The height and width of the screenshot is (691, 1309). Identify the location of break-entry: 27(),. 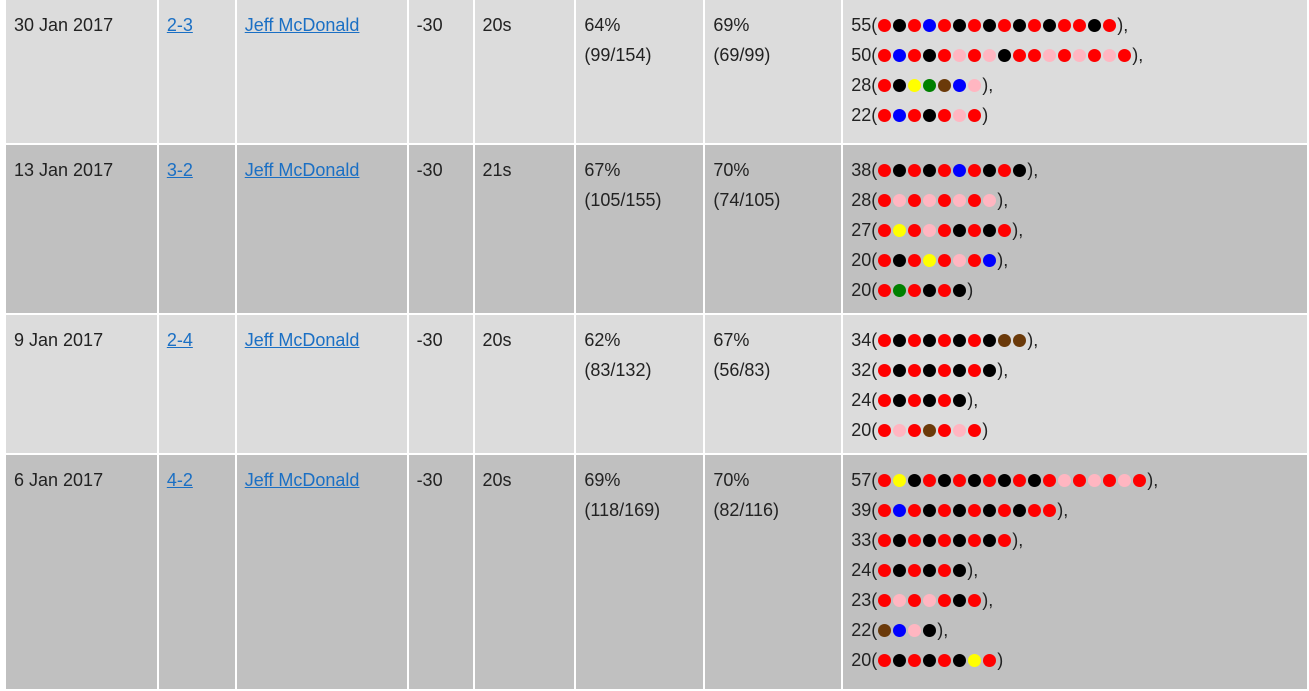
(1075, 230).